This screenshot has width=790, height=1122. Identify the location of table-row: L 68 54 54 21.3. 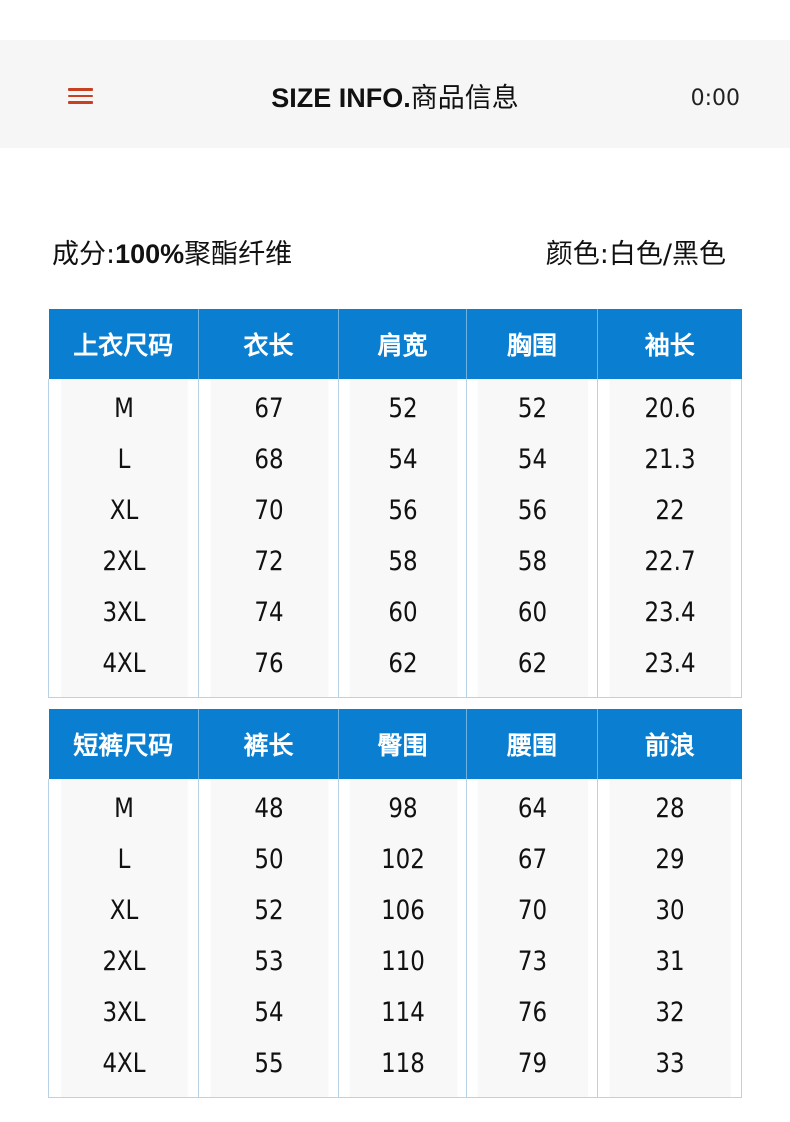
(395, 459).